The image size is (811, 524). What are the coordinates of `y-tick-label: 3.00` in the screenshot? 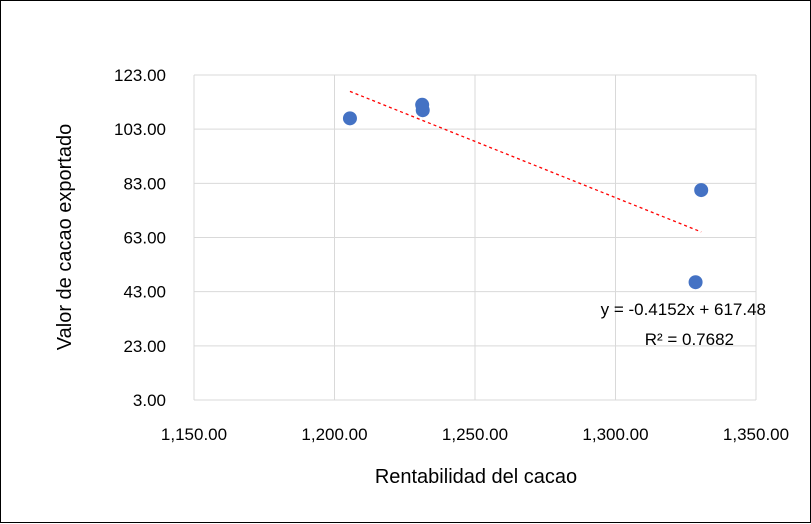 It's located at (149, 400).